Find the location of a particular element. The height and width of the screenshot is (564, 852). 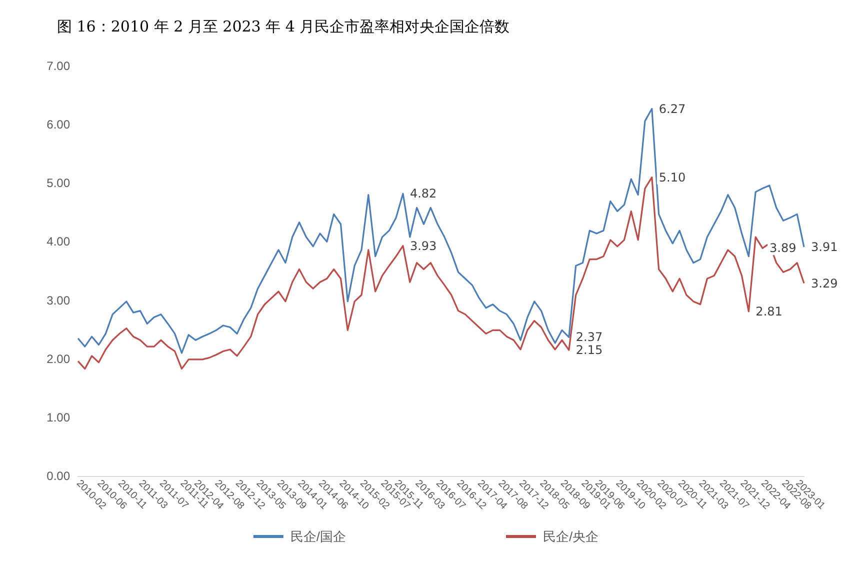

data-label: 2.15 is located at coordinates (589, 350).